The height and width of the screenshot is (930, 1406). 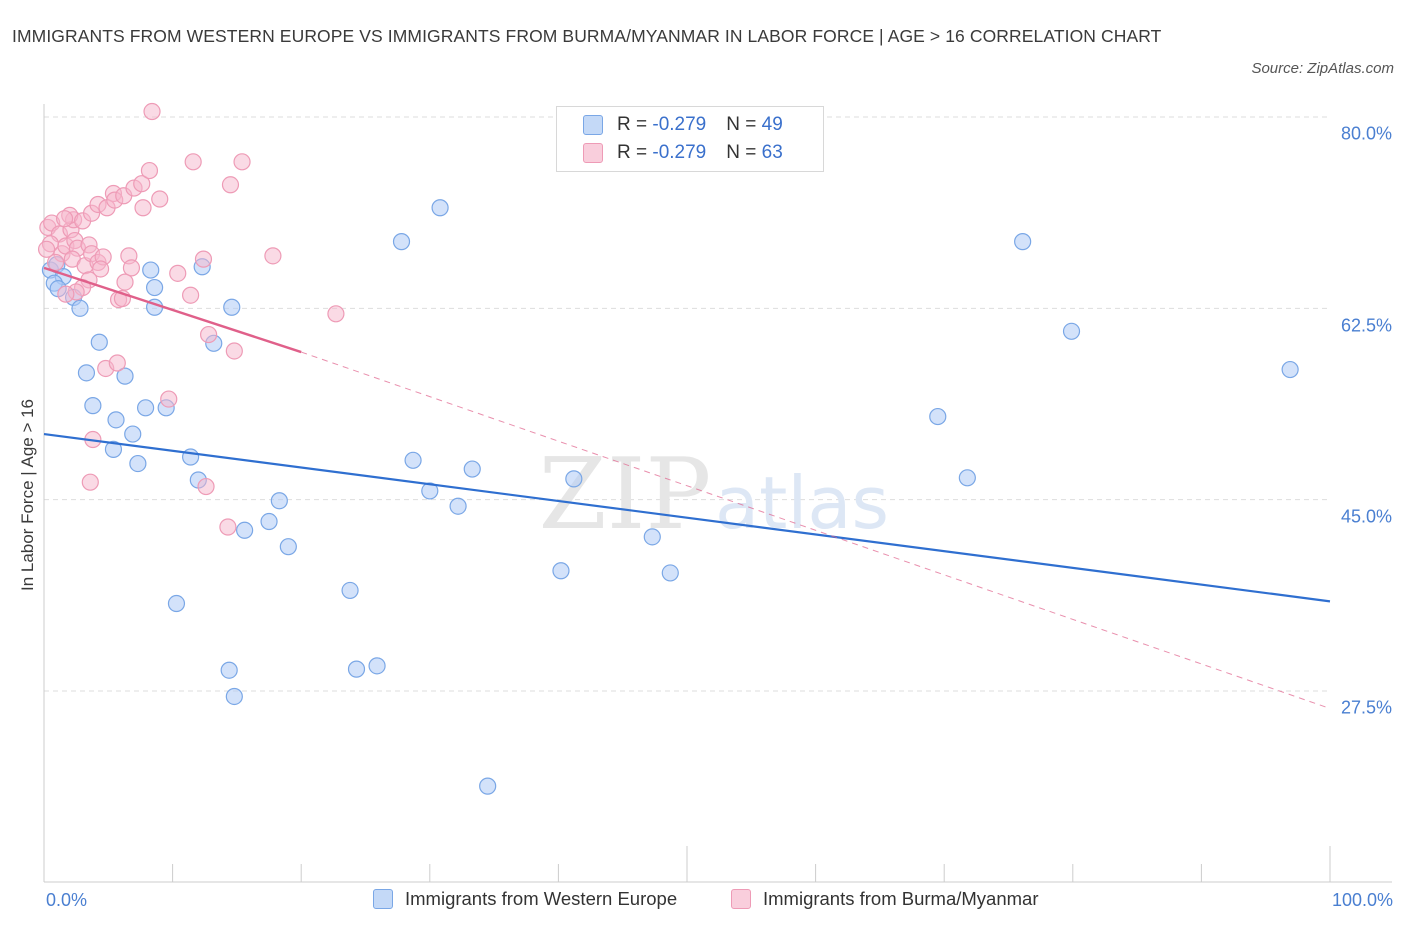 I want to click on chart-source: Source: ZipAtlas.com, so click(x=1322, y=68).